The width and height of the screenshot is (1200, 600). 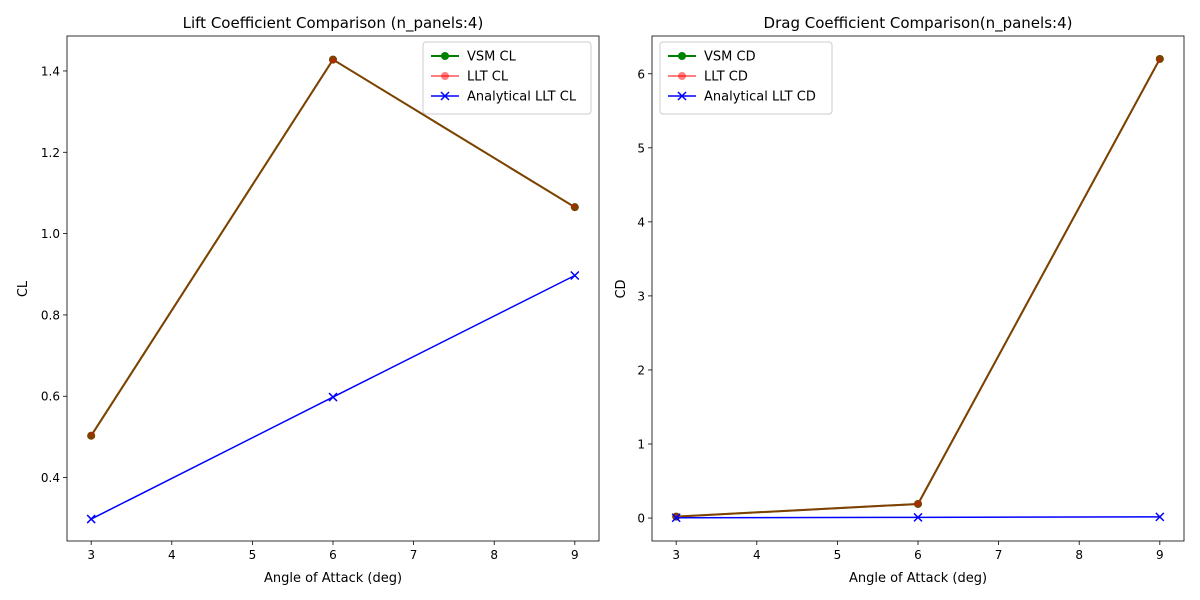 What do you see at coordinates (50, 71) in the screenshot?
I see `y-tick-label: 1.4` at bounding box center [50, 71].